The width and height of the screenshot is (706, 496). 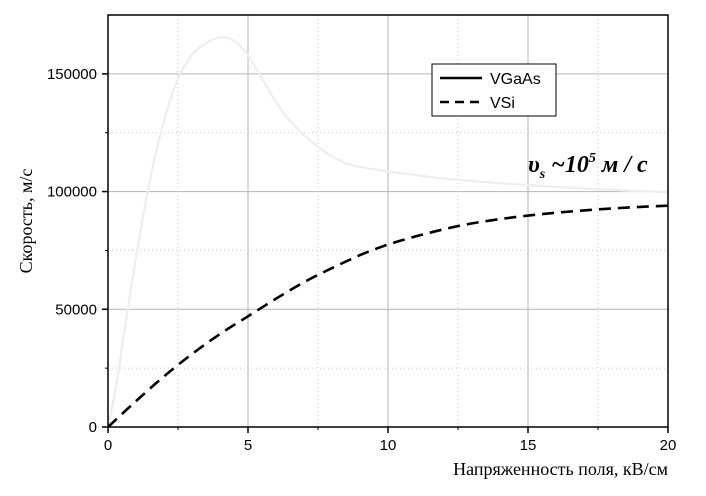 What do you see at coordinates (542, 174) in the screenshot?
I see `annotation-sub: s` at bounding box center [542, 174].